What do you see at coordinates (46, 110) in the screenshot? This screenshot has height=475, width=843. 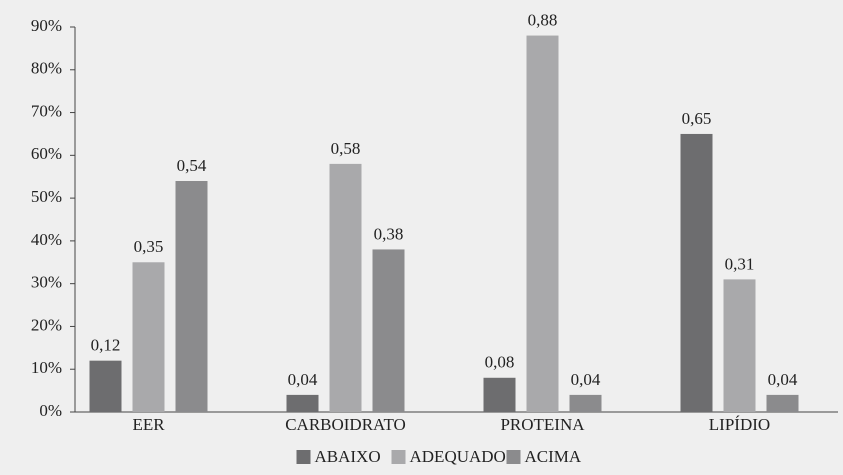 I see `y-tick-label: 70%` at bounding box center [46, 110].